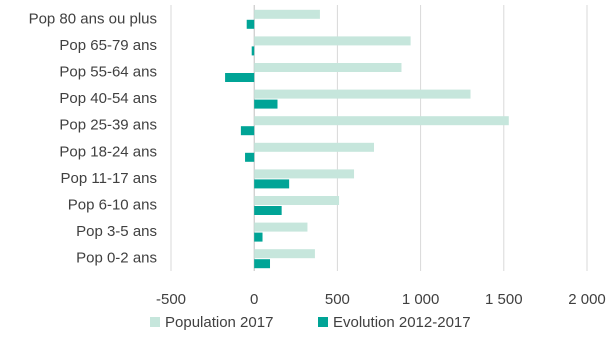 The image size is (608, 340). Describe the element at coordinates (108, 72) in the screenshot. I see `category-label: Pop 55-64 ans` at that location.